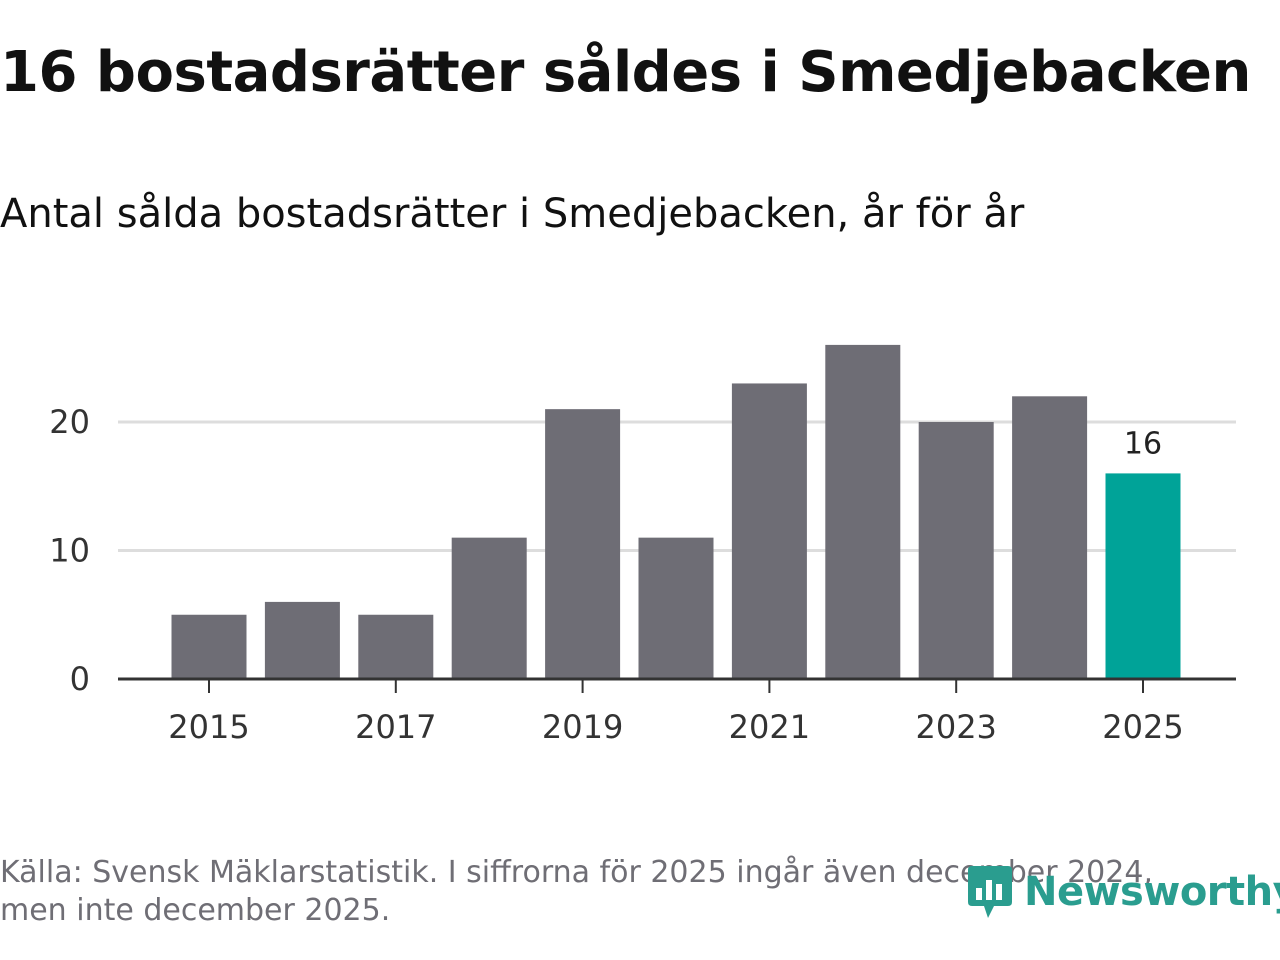  What do you see at coordinates (1143, 443) in the screenshot?
I see `data-label-2025: 16` at bounding box center [1143, 443].